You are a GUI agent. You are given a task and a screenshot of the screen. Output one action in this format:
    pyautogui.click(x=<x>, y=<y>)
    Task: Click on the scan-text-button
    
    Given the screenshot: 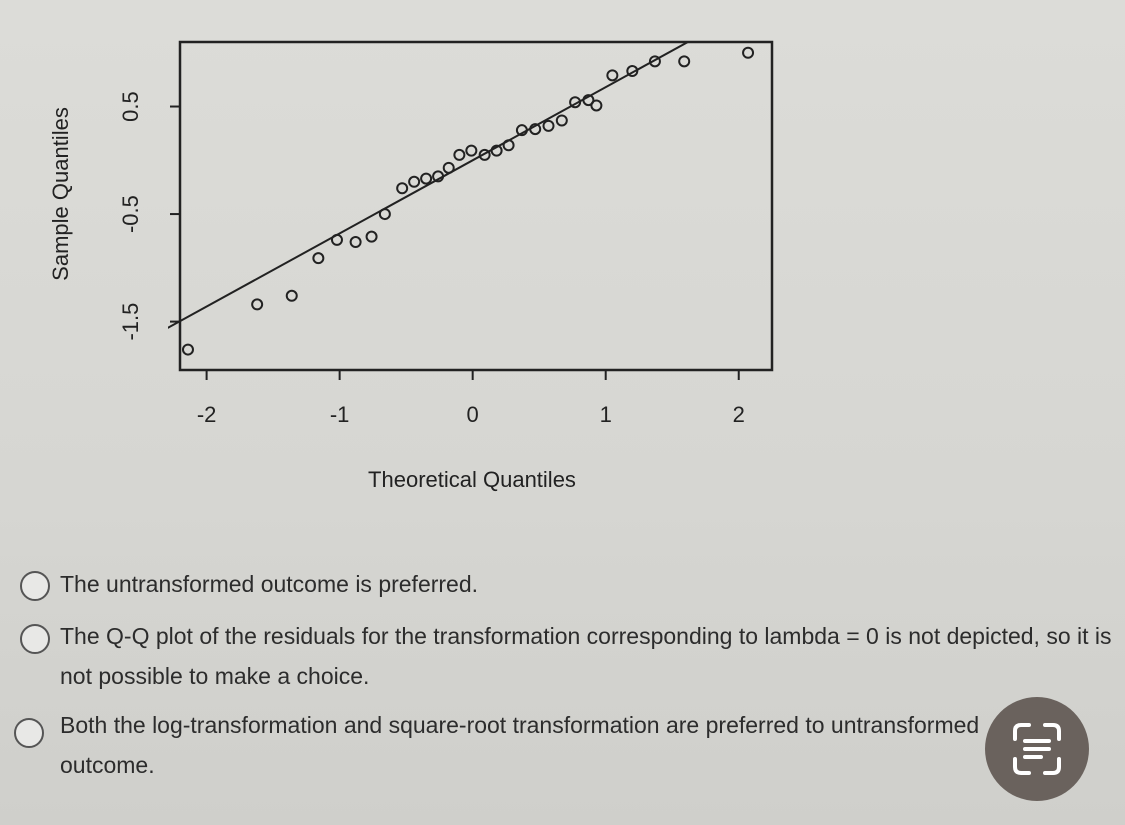 What is the action you would take?
    pyautogui.click(x=1037, y=749)
    